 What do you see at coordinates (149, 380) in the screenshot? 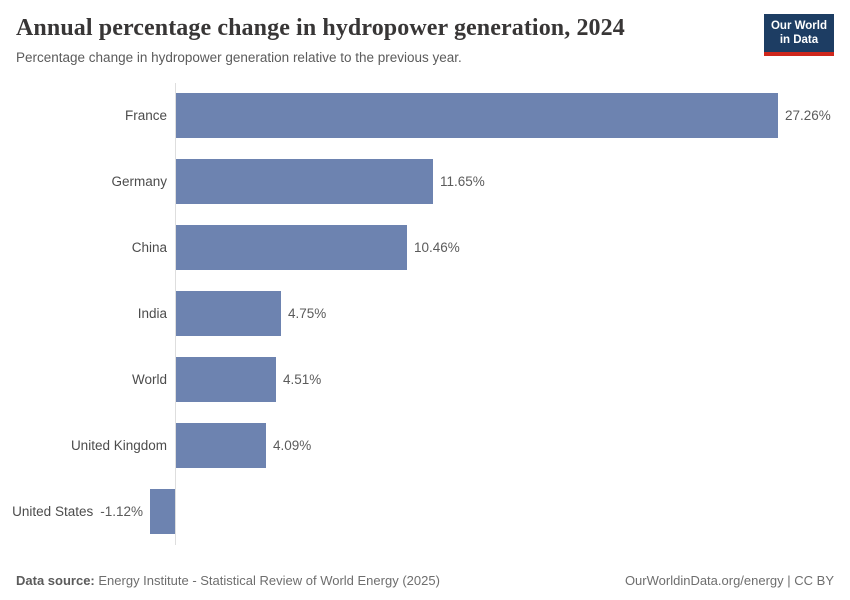
I see `category-label: World` at bounding box center [149, 380].